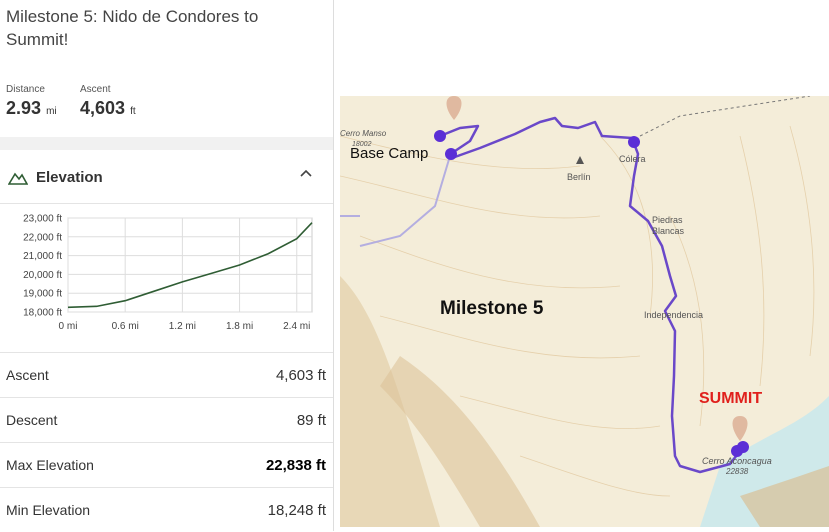 This screenshot has width=829, height=532. I want to click on stat-value: 2.93 mi, so click(31, 108).